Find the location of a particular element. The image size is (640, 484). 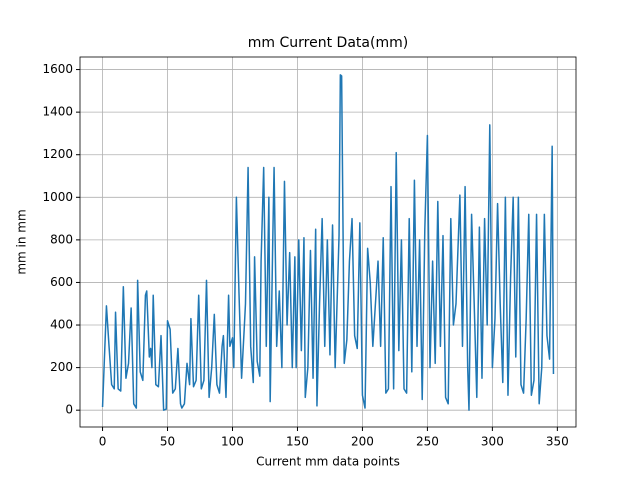

x-tick-label: 150 is located at coordinates (297, 442).